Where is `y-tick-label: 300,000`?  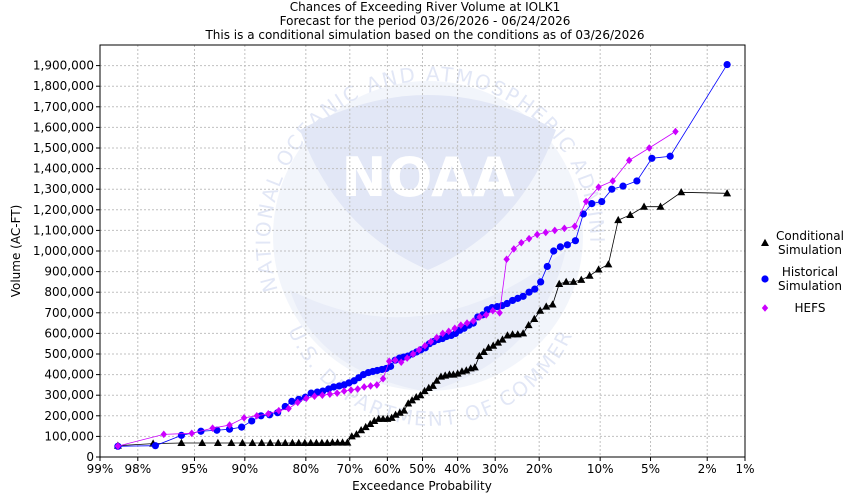
y-tick-label: 300,000 is located at coordinates (69, 395).